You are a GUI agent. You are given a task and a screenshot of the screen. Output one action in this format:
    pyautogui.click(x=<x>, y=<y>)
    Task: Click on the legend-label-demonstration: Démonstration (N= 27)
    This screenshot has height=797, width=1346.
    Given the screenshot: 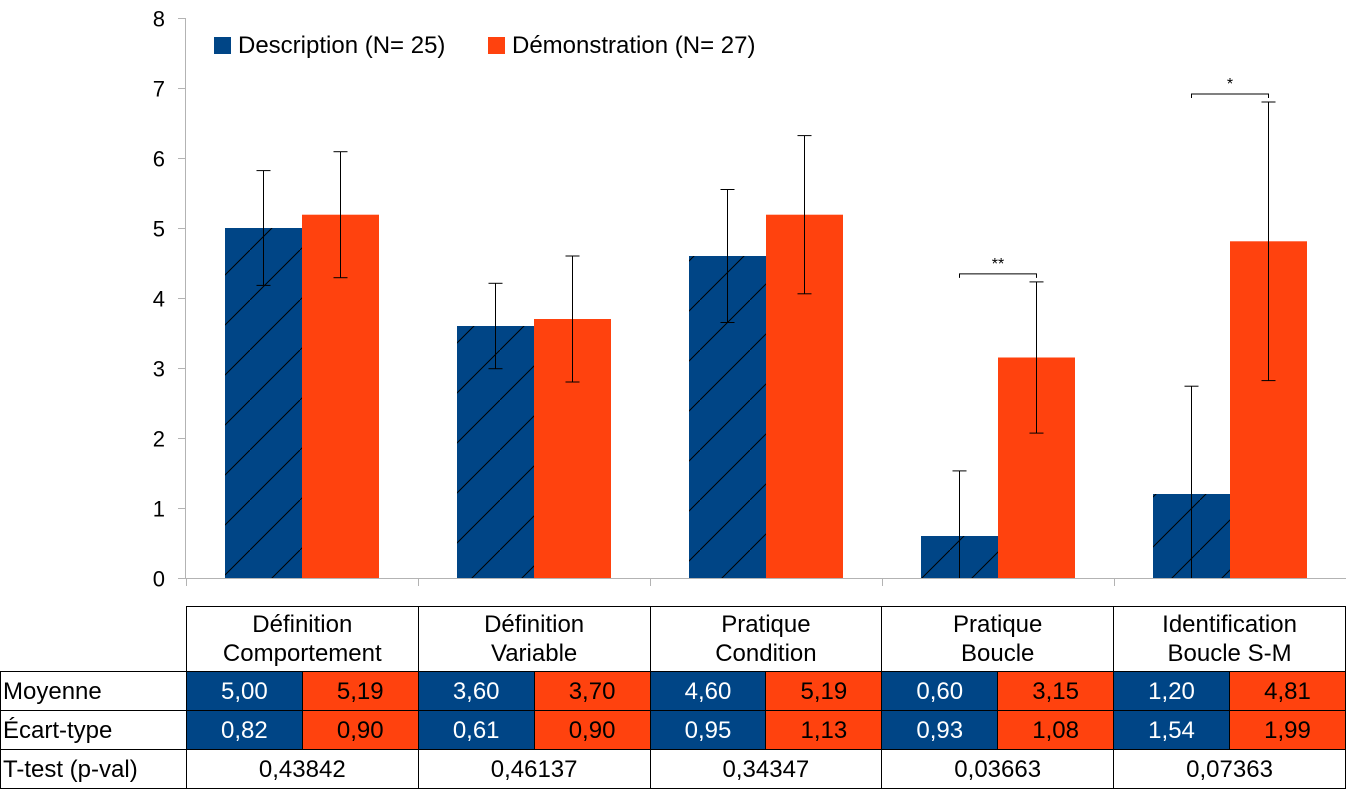 What is the action you would take?
    pyautogui.click(x=633, y=45)
    